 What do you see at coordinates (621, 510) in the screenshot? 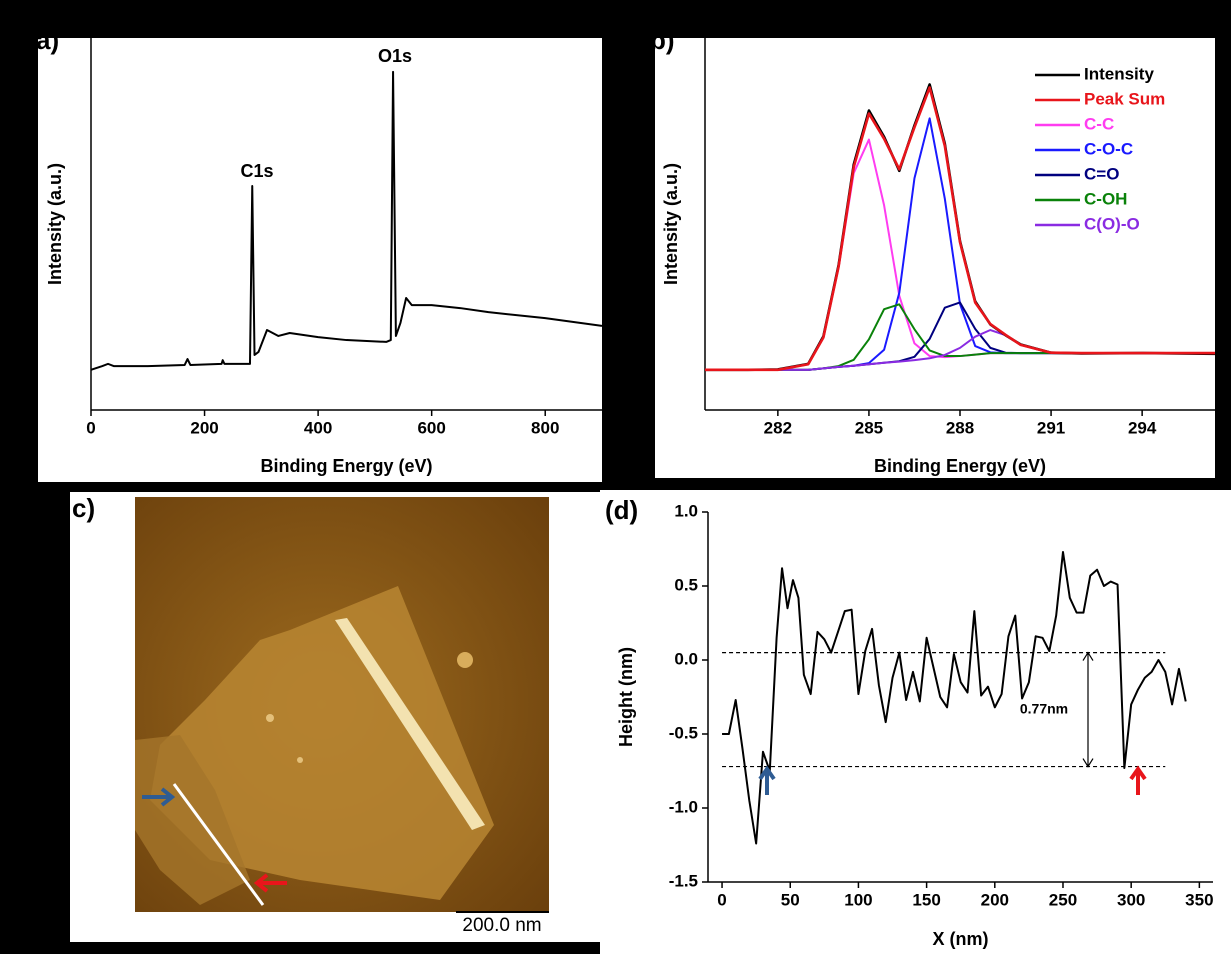
I see `panel-label: (d)` at bounding box center [621, 510].